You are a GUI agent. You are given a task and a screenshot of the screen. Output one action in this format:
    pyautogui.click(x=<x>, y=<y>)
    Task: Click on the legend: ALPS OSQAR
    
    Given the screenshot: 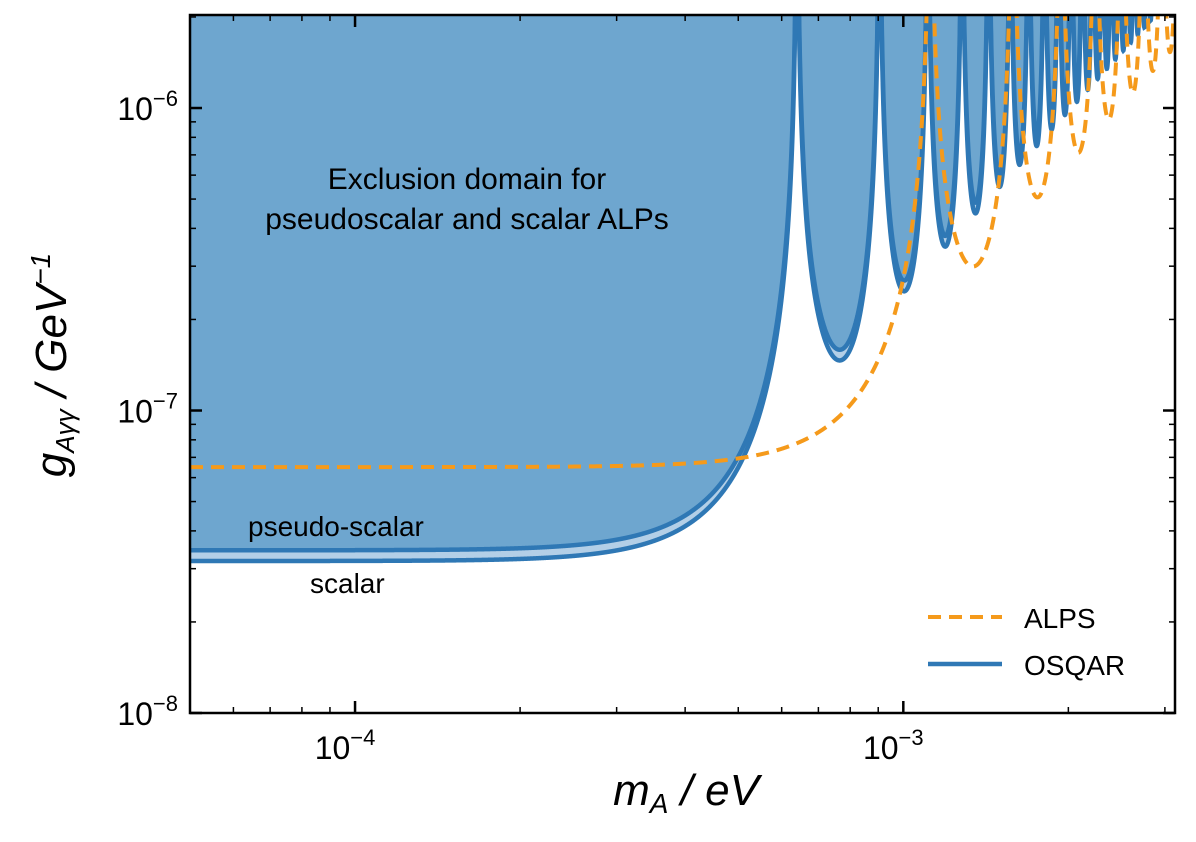 What is the action you would take?
    pyautogui.click(x=1026, y=642)
    